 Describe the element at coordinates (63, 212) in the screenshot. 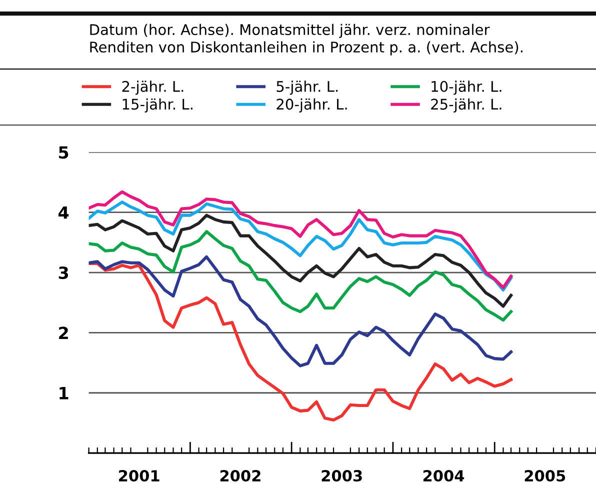

I see `y-tick-label: 4` at that location.